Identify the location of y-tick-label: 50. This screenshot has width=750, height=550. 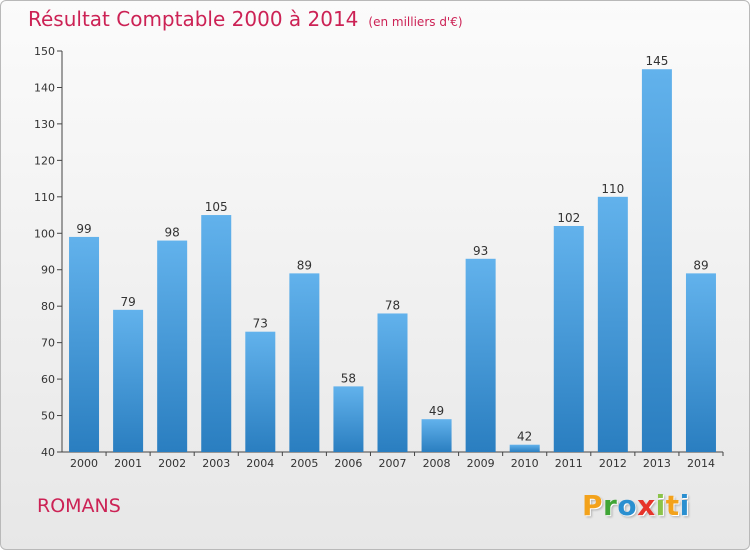
(48, 416).